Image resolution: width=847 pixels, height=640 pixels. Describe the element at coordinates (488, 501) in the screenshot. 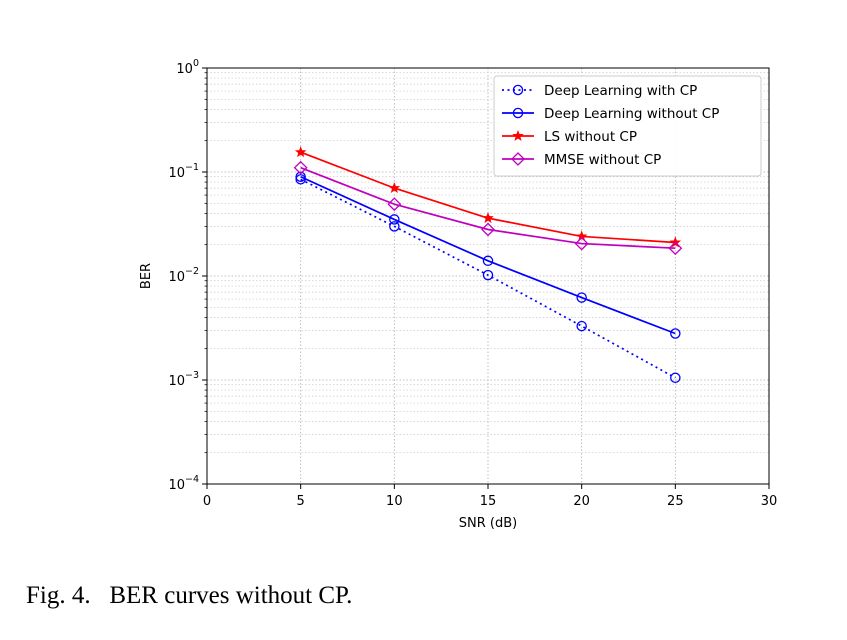

I see `x-tick-label: 15` at that location.